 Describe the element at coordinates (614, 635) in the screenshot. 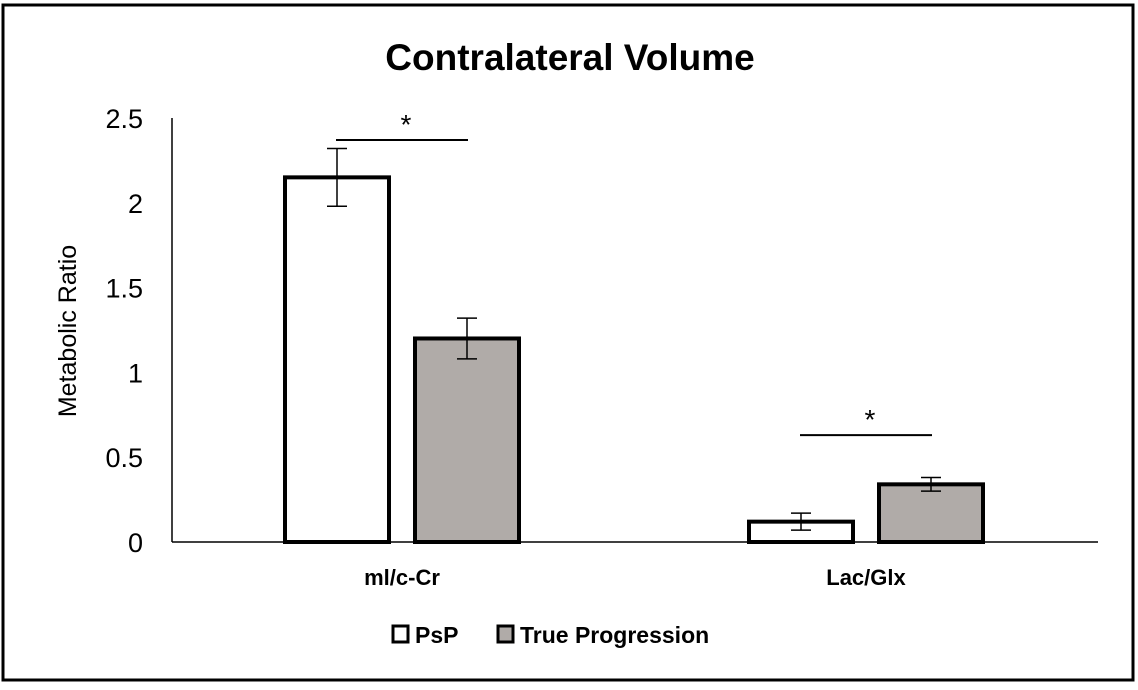

I see `legend-label: True Progression` at that location.